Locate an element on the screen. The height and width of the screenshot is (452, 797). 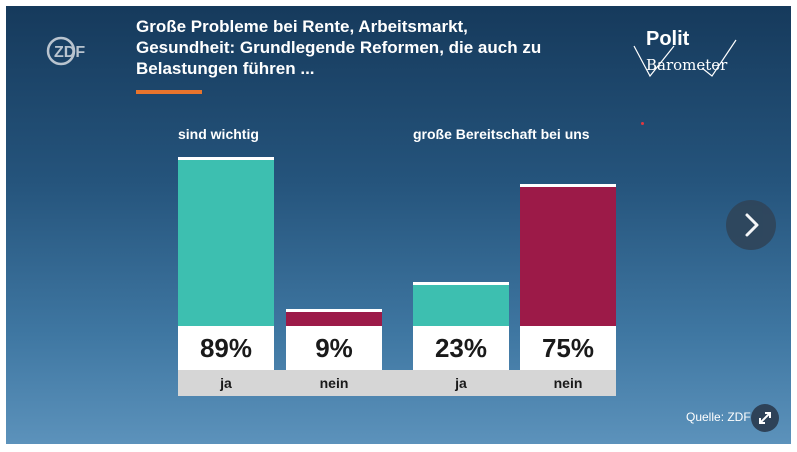
bar-sind-wichtig-ja is located at coordinates (226, 241).